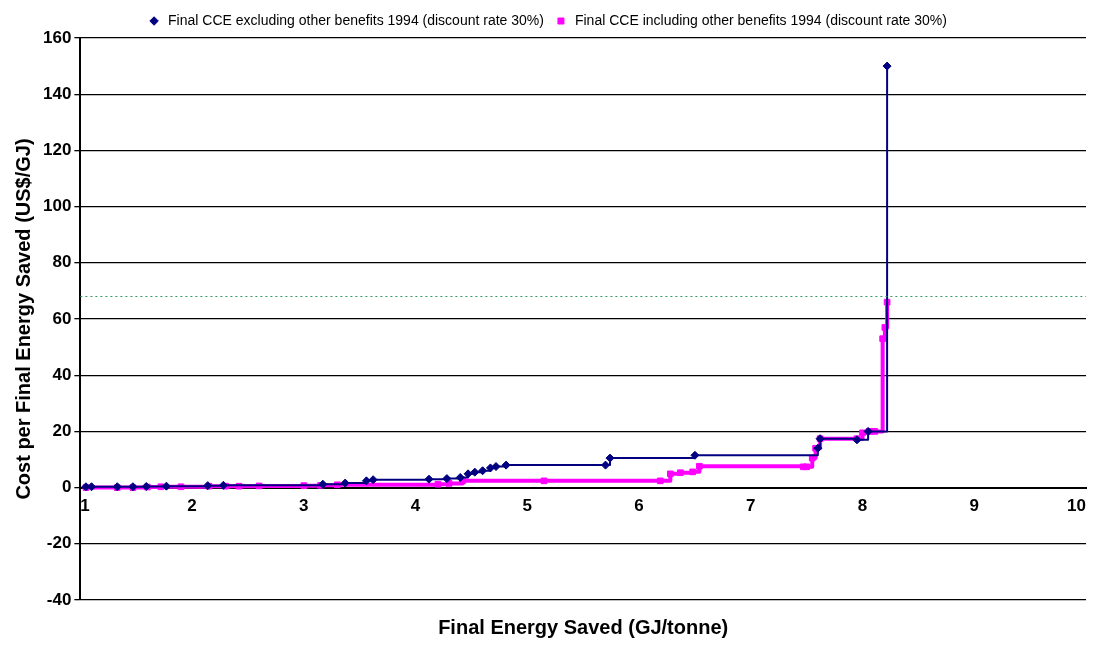 This screenshot has height=651, width=1102. Describe the element at coordinates (59, 543) in the screenshot. I see `y-tick-label: -20` at that location.